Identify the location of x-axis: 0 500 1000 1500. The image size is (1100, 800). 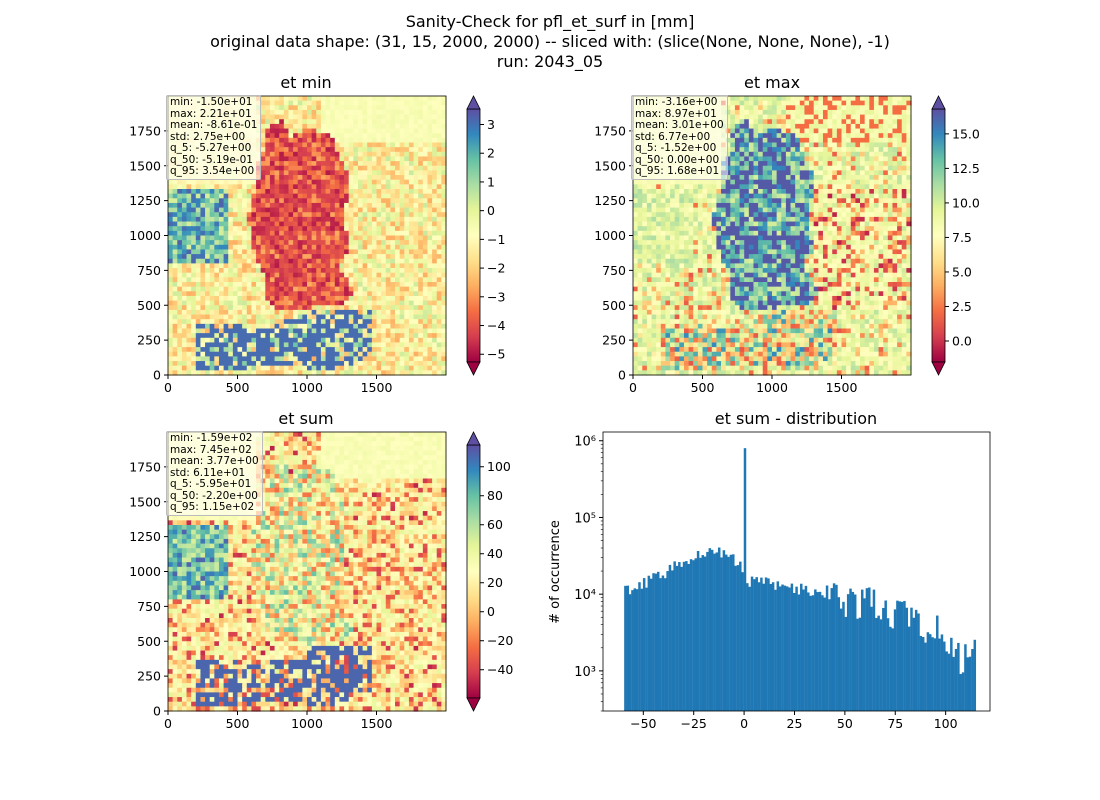
(278, 385).